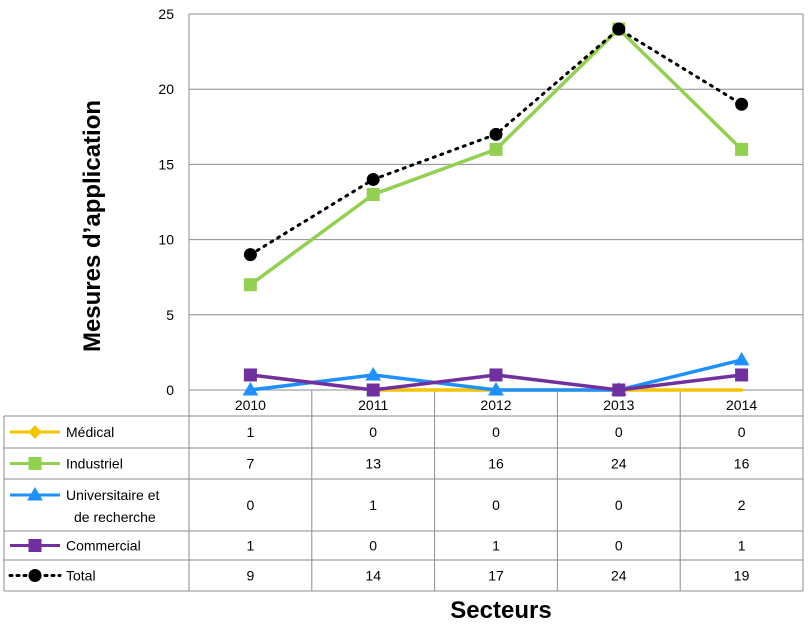 This screenshot has width=808, height=633. Describe the element at coordinates (170, 315) in the screenshot. I see `y-tick-label: 5` at that location.